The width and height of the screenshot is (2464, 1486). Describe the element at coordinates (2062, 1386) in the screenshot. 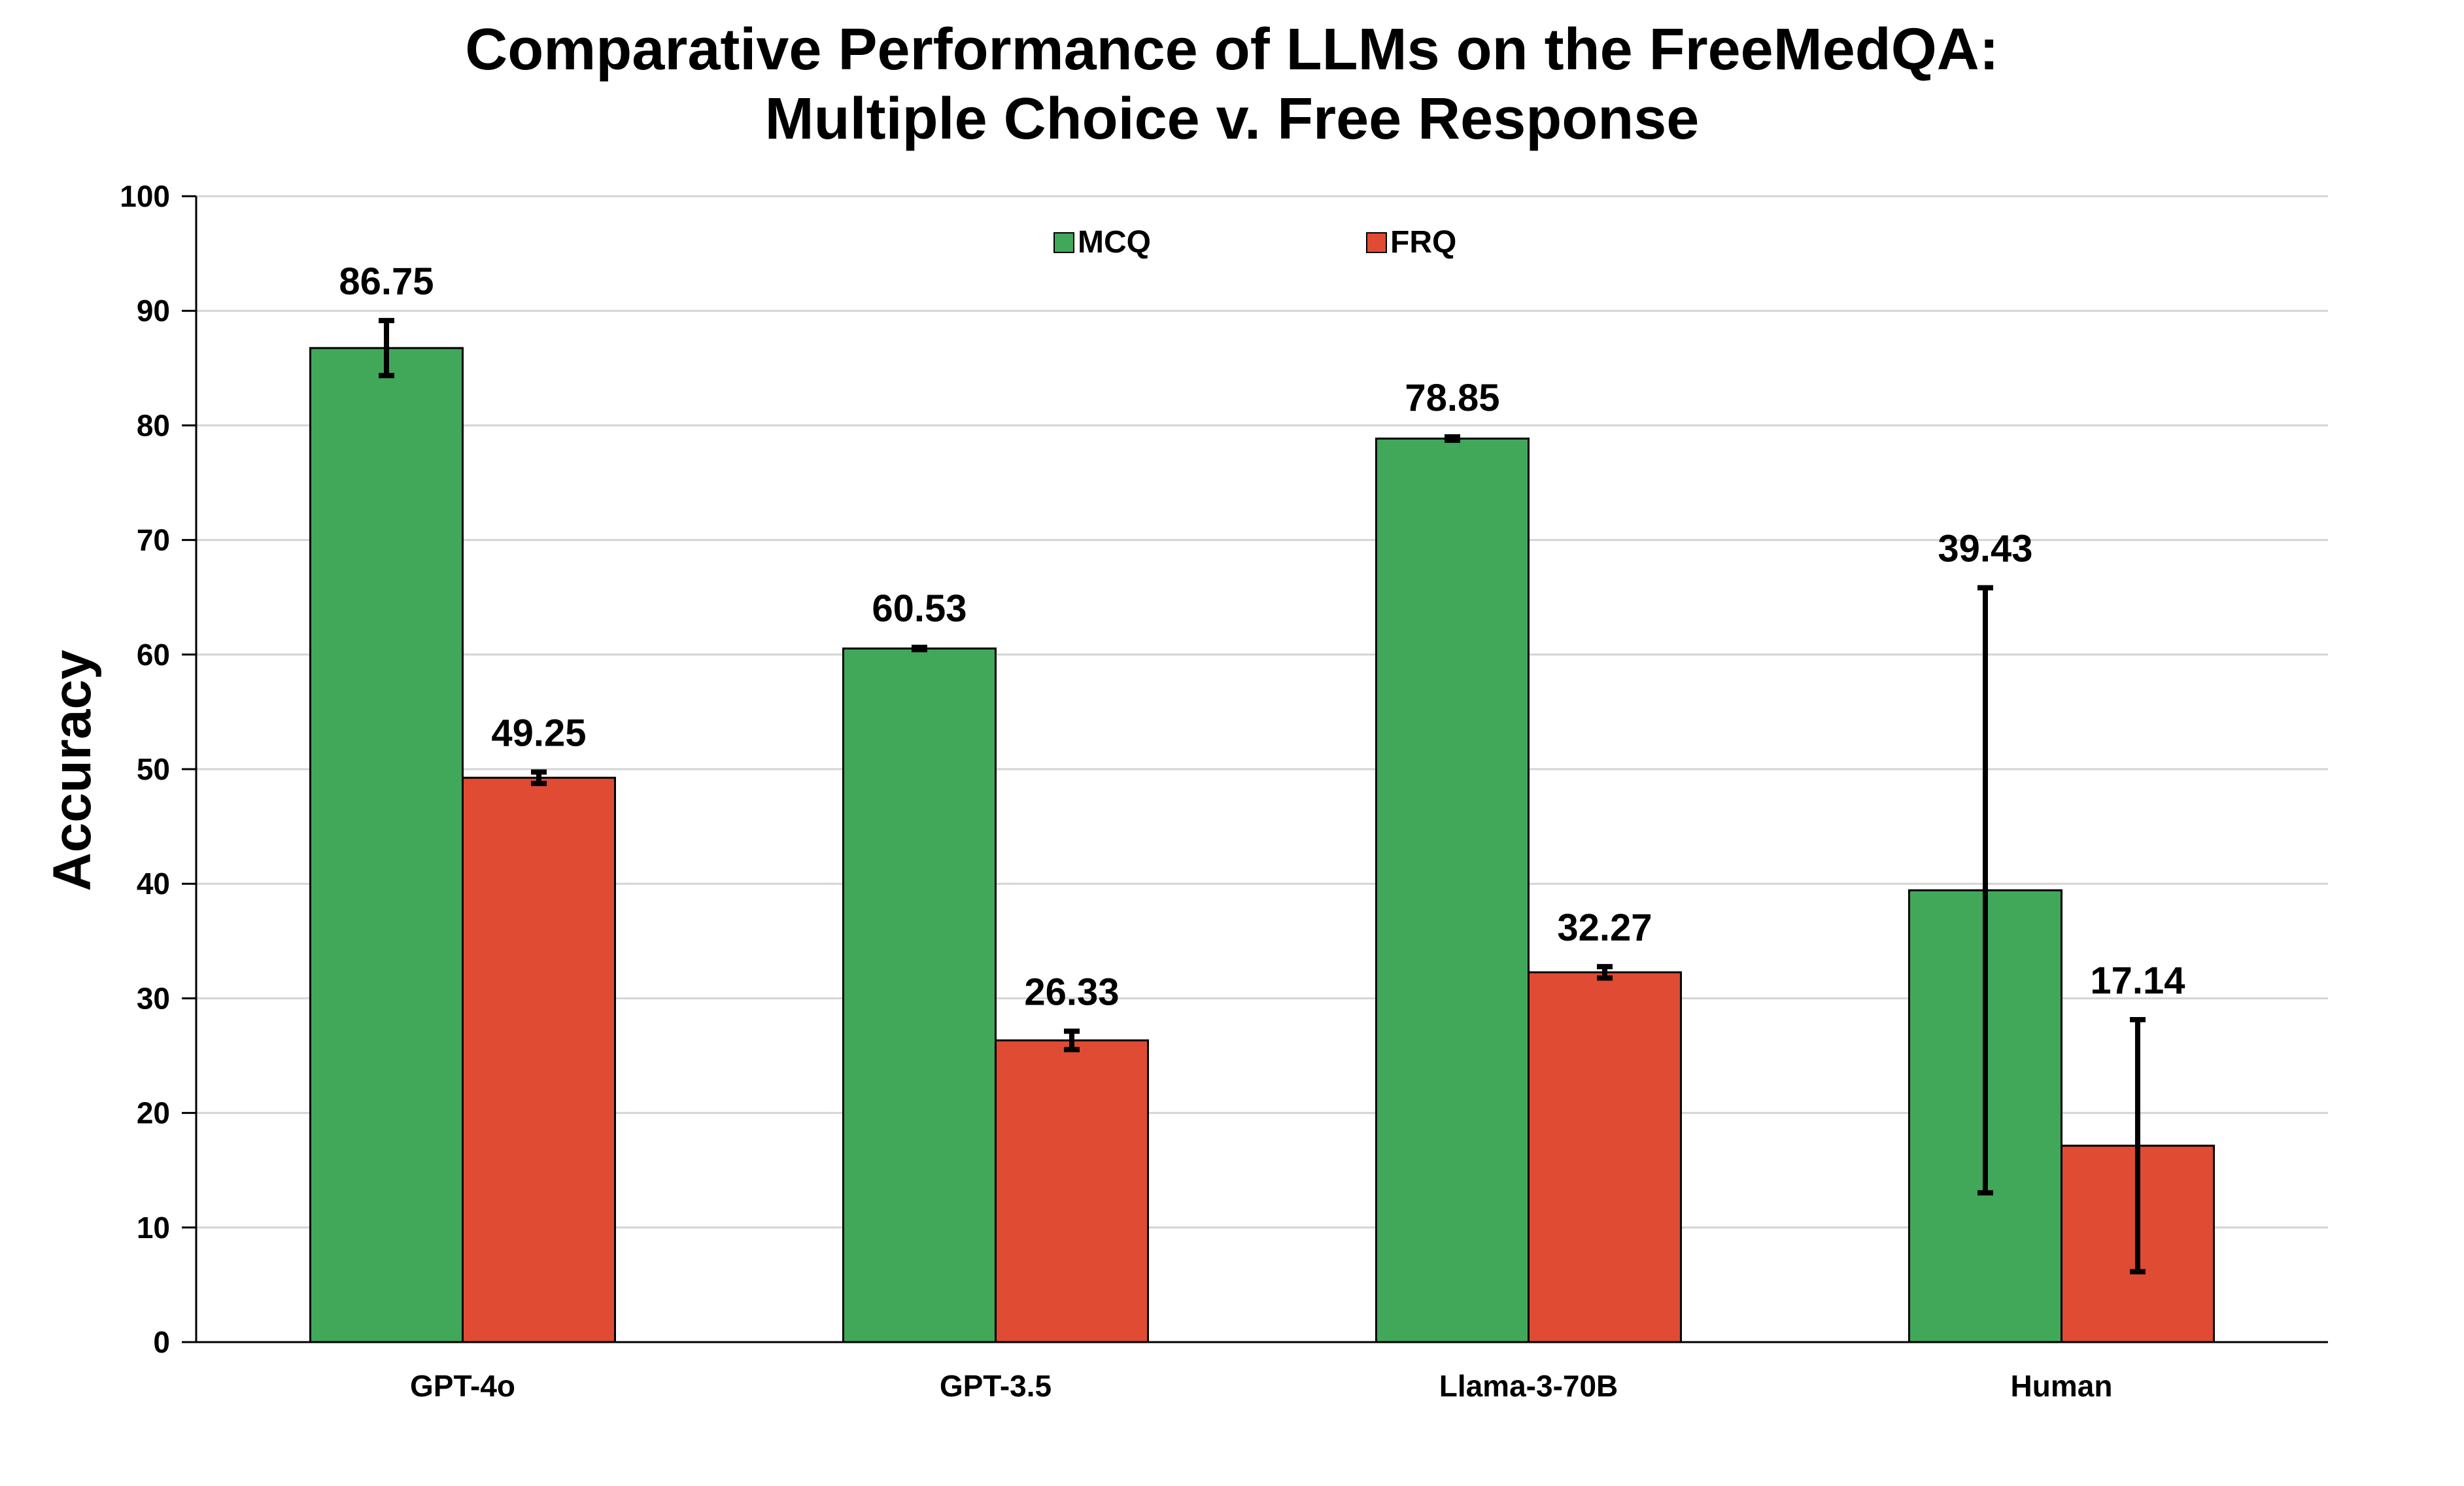

I see `x-tick-label: Human` at that location.